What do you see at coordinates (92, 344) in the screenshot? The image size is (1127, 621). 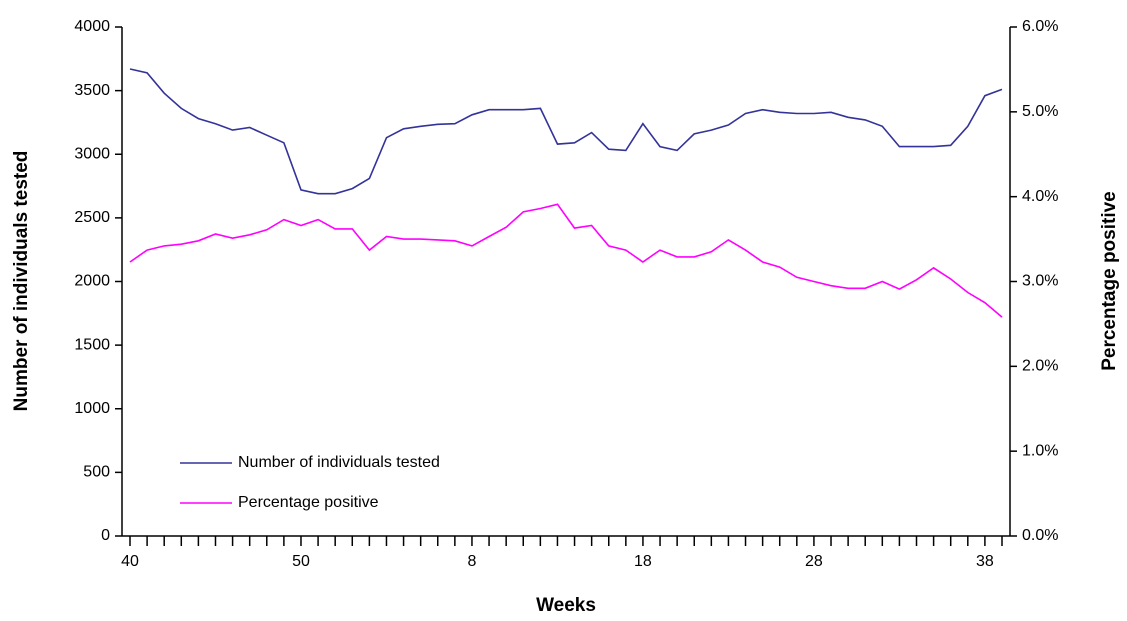 I see `y-tick-label: 1500` at bounding box center [92, 344].